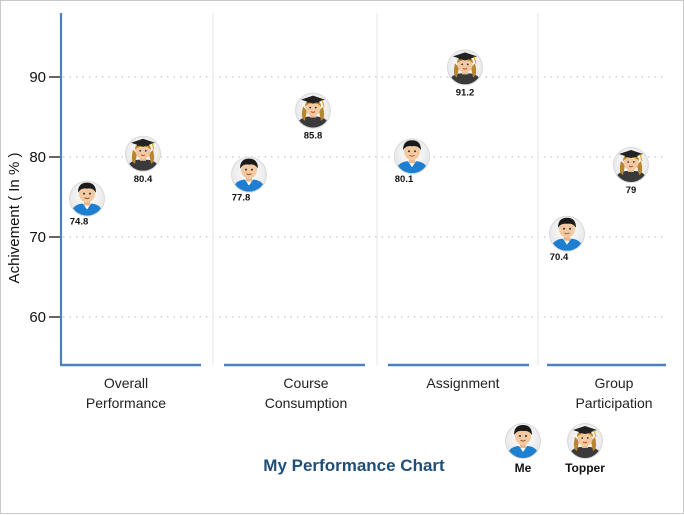  What do you see at coordinates (37, 157) in the screenshot?
I see `y-tick-label: 80` at bounding box center [37, 157].